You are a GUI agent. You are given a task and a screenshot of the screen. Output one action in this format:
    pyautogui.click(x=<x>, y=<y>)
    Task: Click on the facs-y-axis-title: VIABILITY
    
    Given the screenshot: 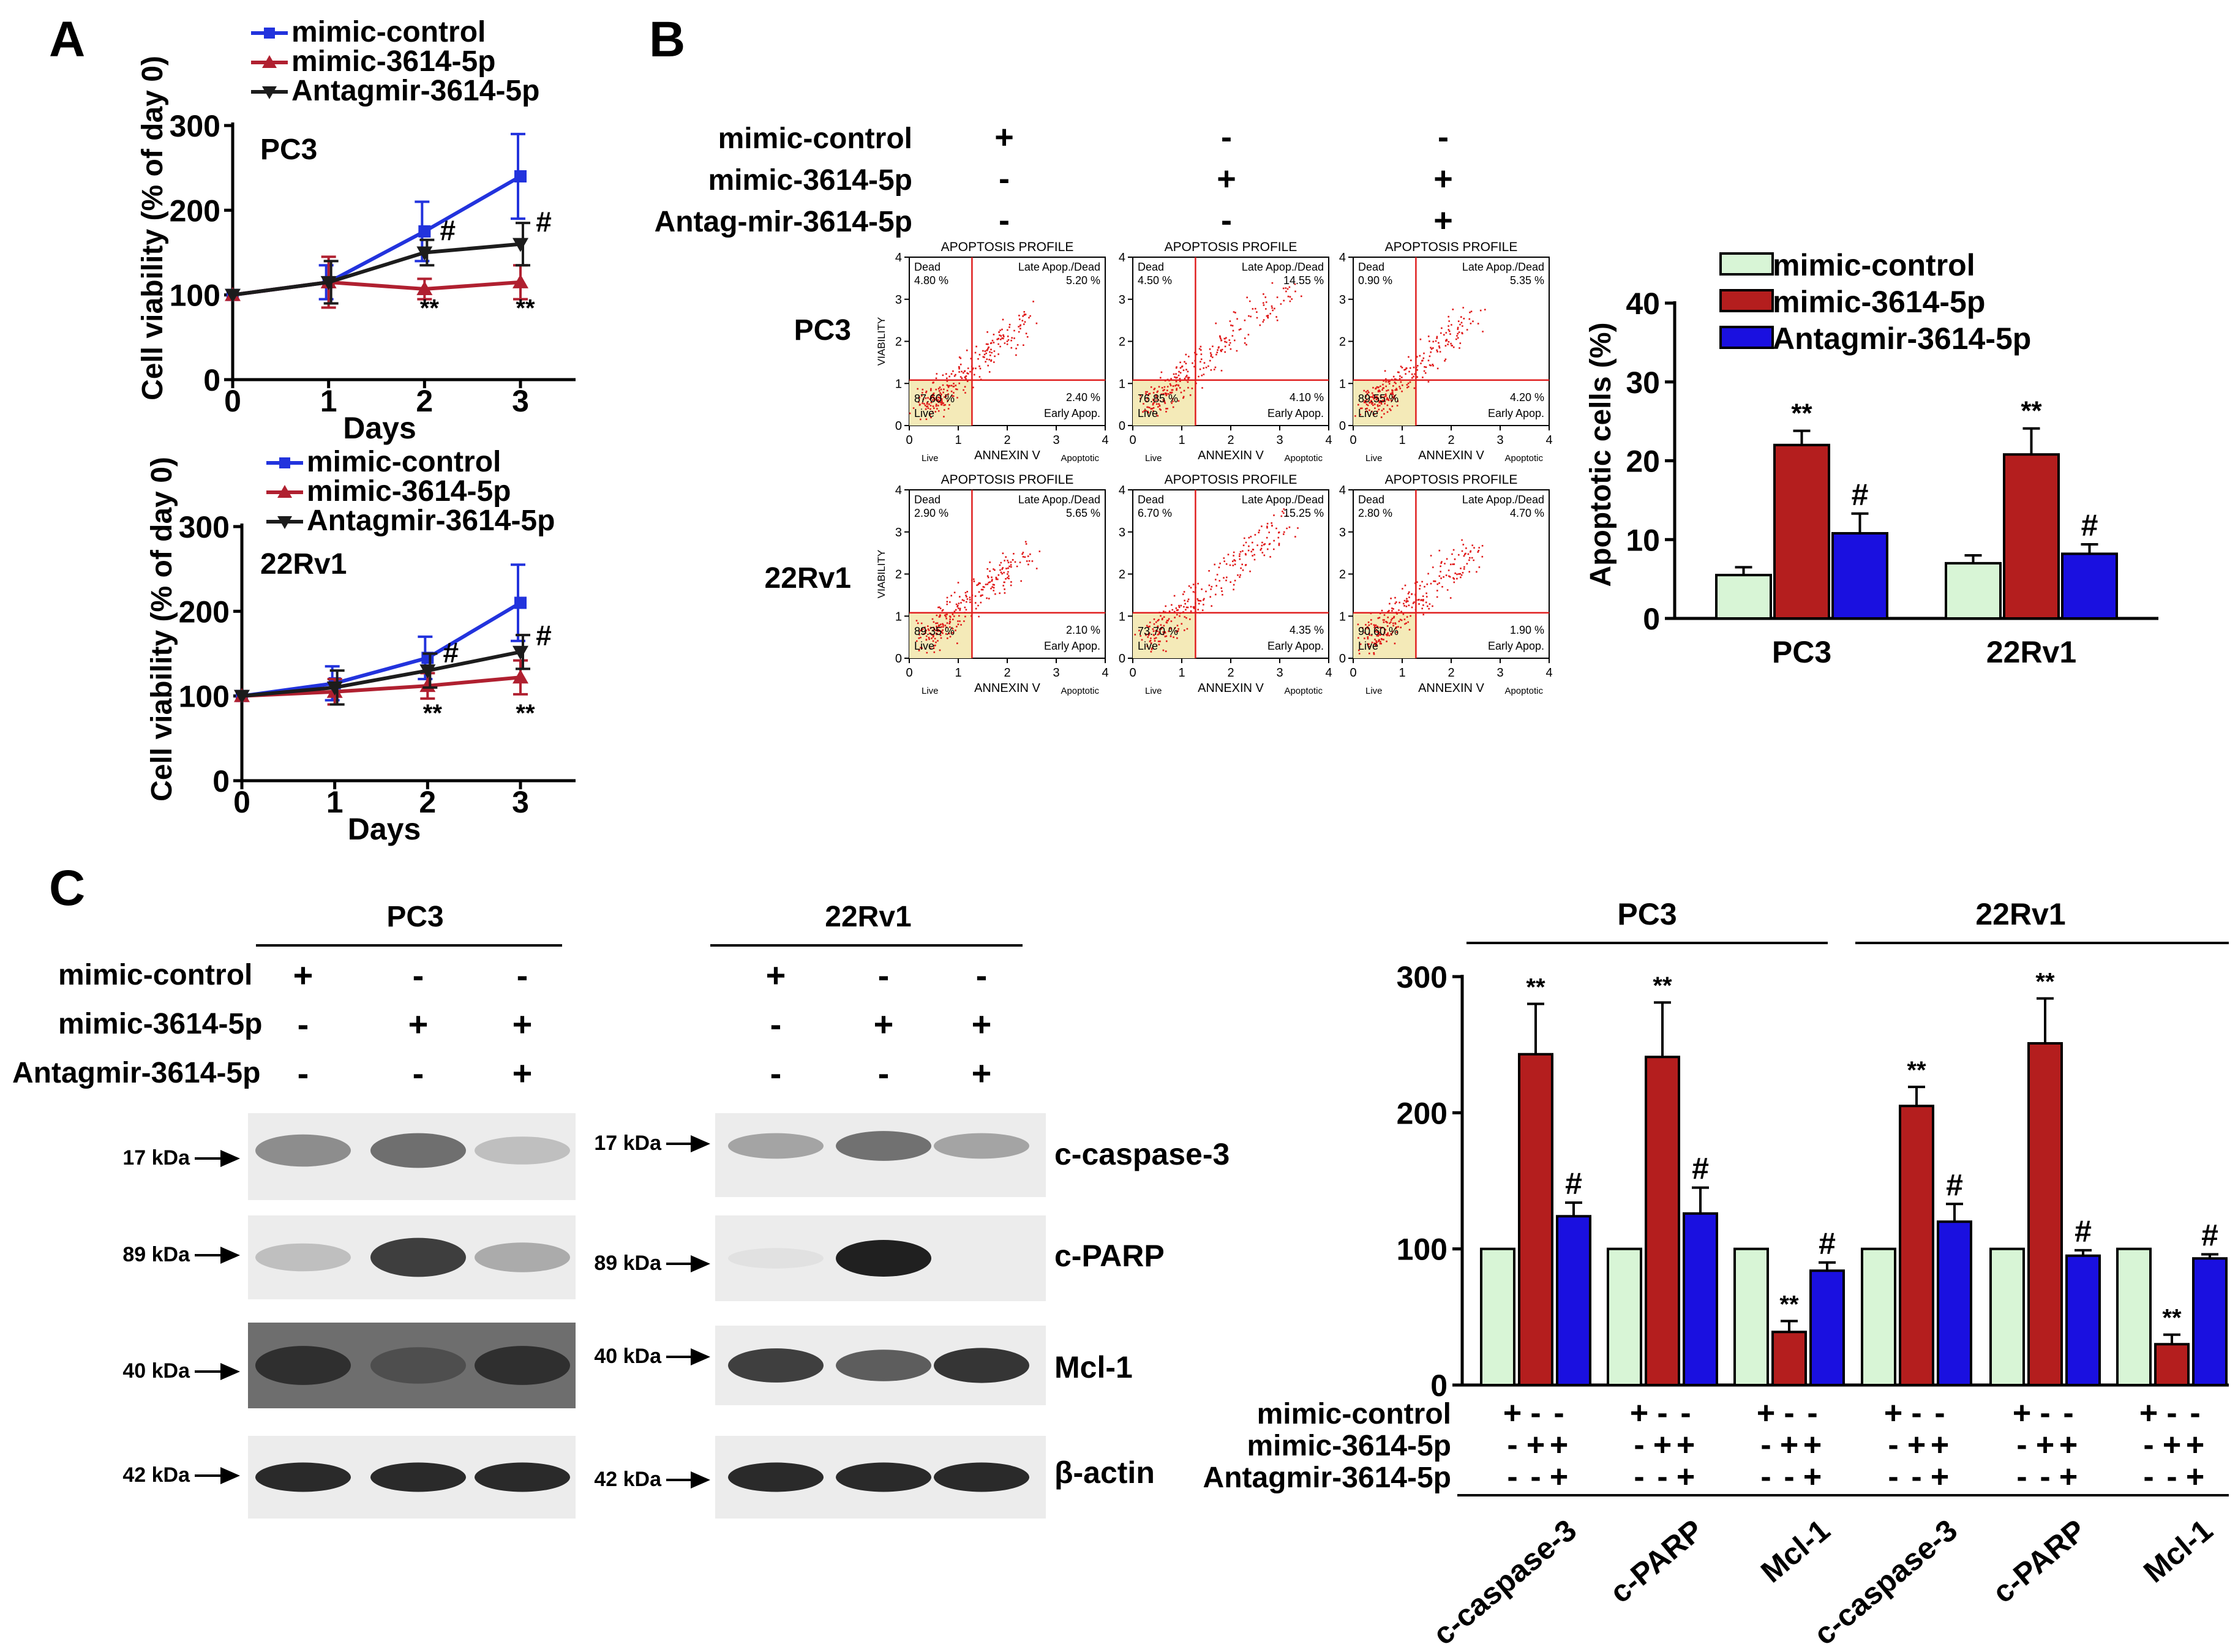 What is the action you would take?
    pyautogui.click(x=881, y=574)
    